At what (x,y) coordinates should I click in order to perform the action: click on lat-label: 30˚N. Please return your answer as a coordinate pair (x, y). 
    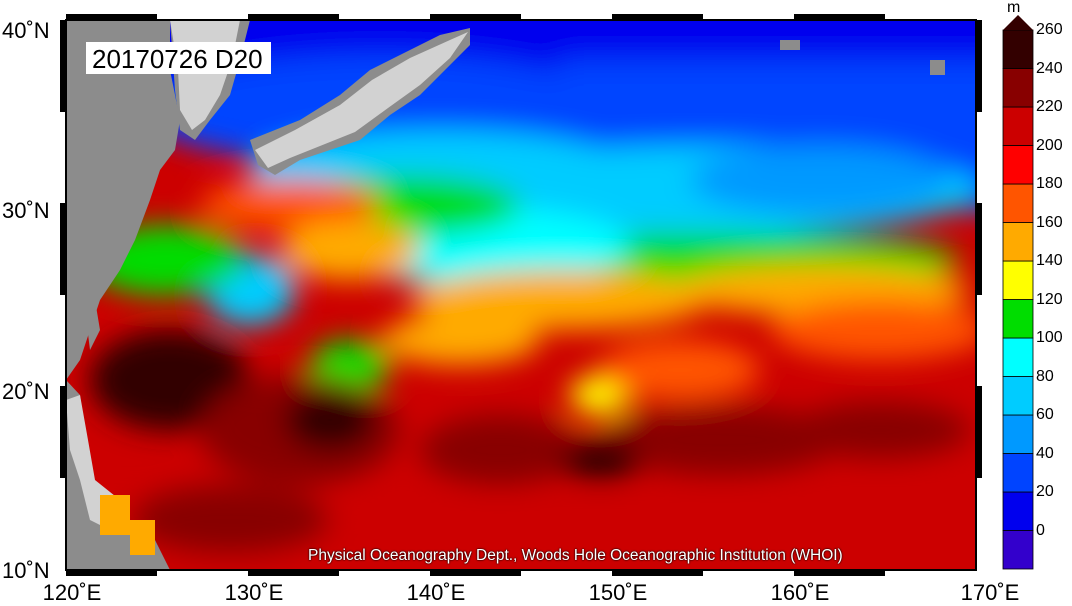
    Looking at the image, I should click on (26, 210).